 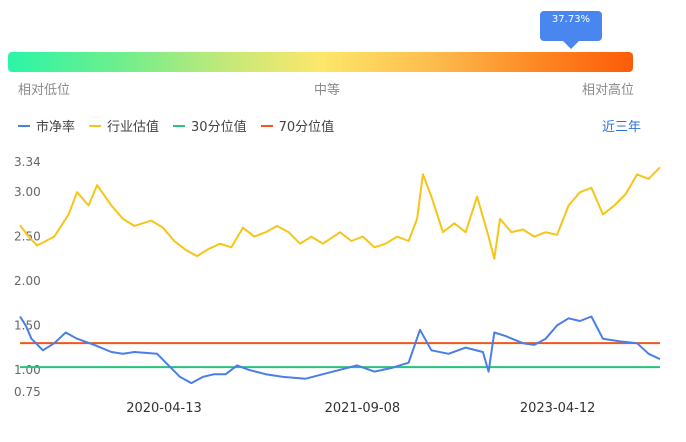 I want to click on y-tick-label: 3.34, so click(x=27, y=162).